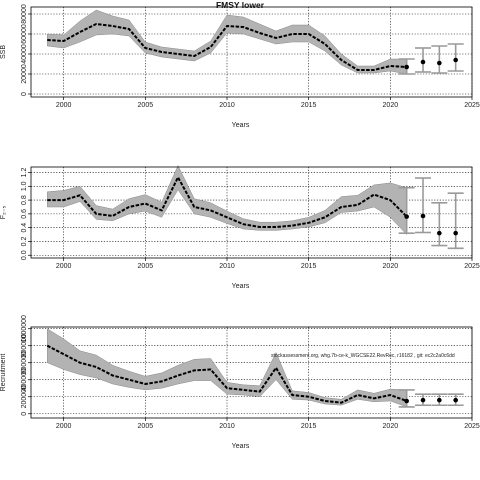 The height and width of the screenshot is (480, 480). I want to click on y-tick-label: 40000, so click(24, 54).